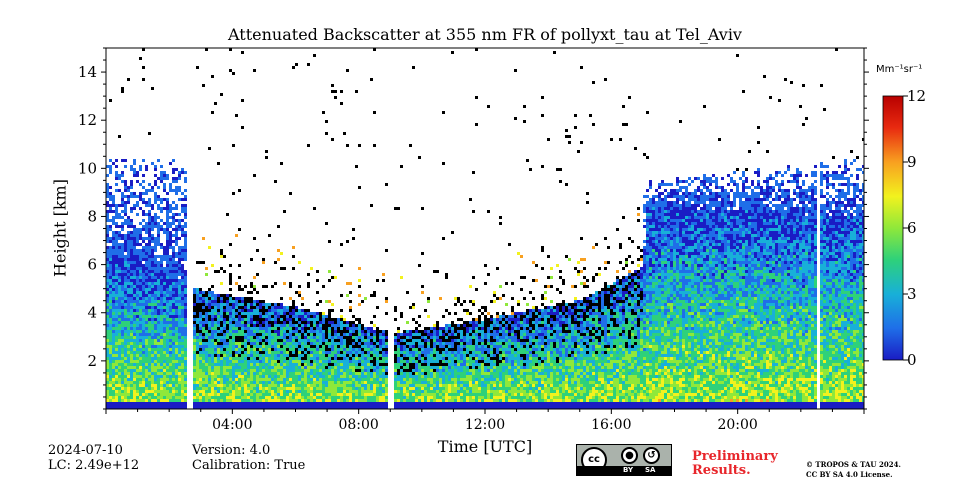 This screenshot has height=480, width=960. Describe the element at coordinates (92, 361) in the screenshot. I see `y-tick-label: 2` at that location.